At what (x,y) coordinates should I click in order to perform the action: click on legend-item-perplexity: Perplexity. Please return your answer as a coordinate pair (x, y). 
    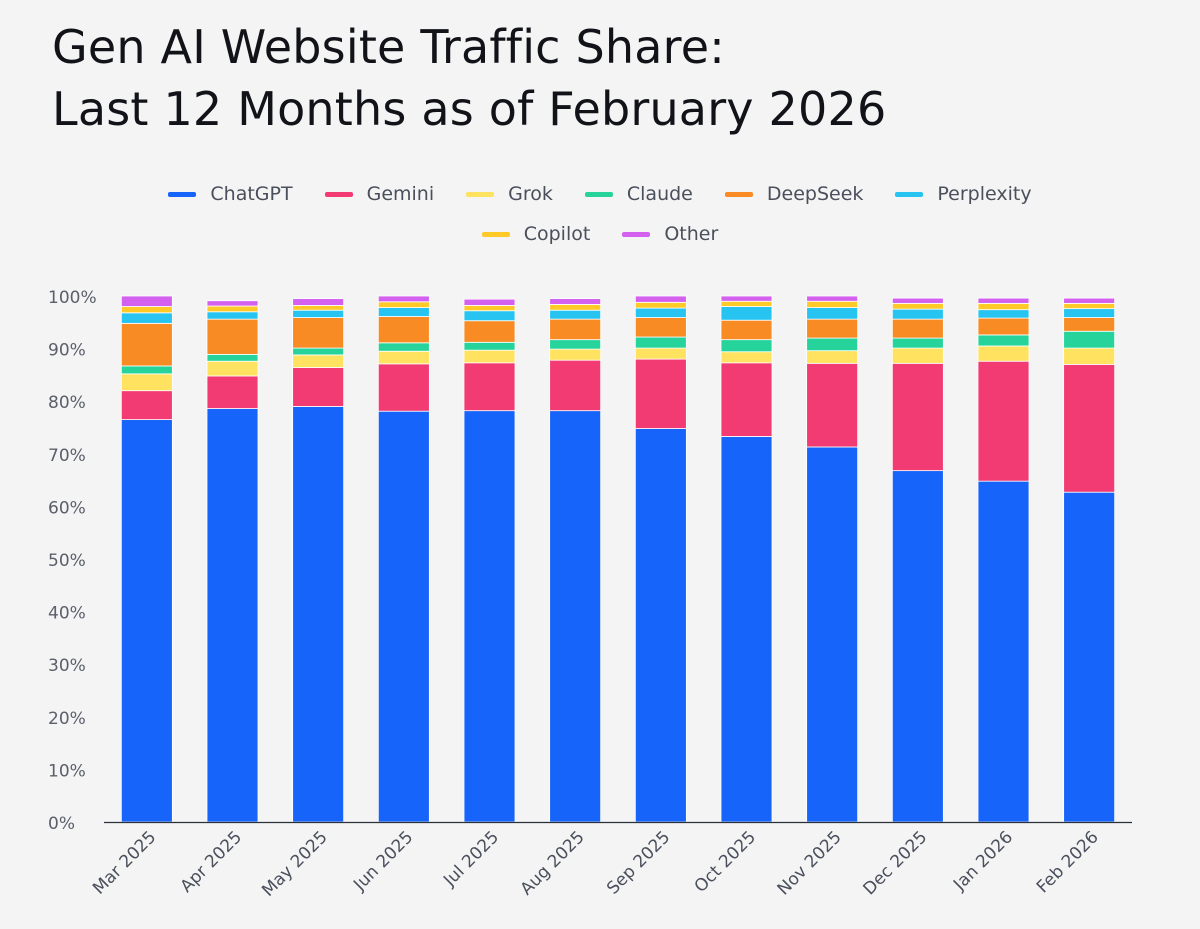
    Looking at the image, I should click on (963, 194).